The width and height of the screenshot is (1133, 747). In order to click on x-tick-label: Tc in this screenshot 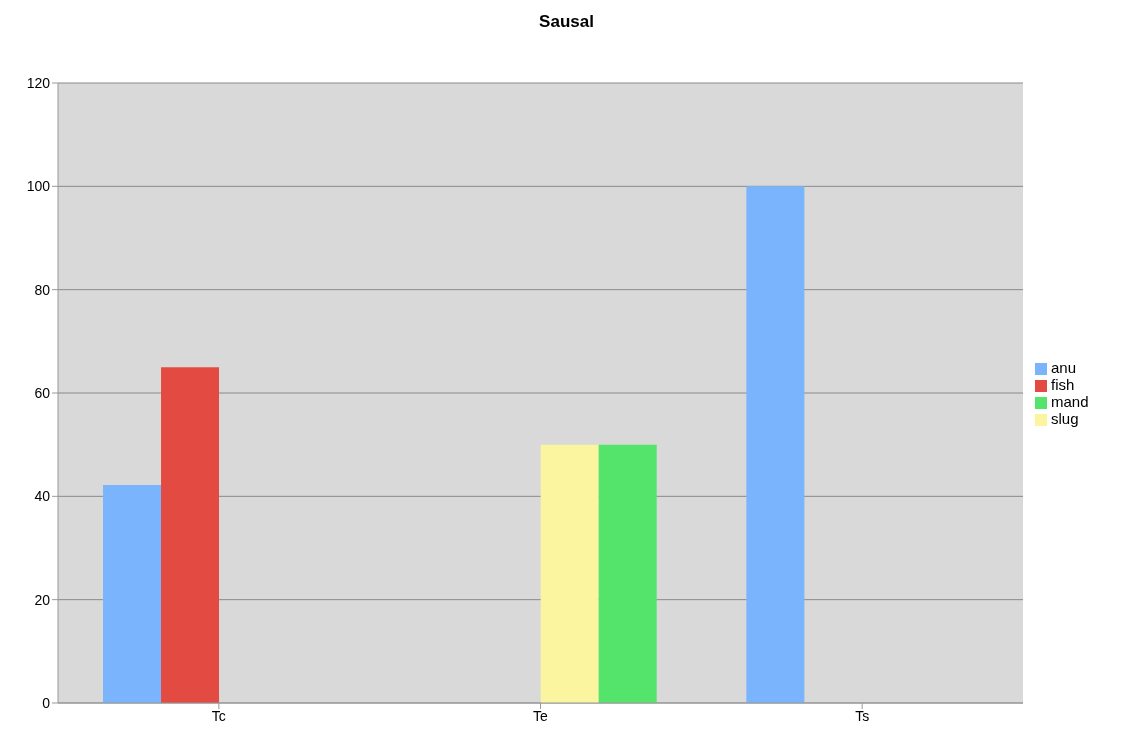, I will do `click(218, 715)`.